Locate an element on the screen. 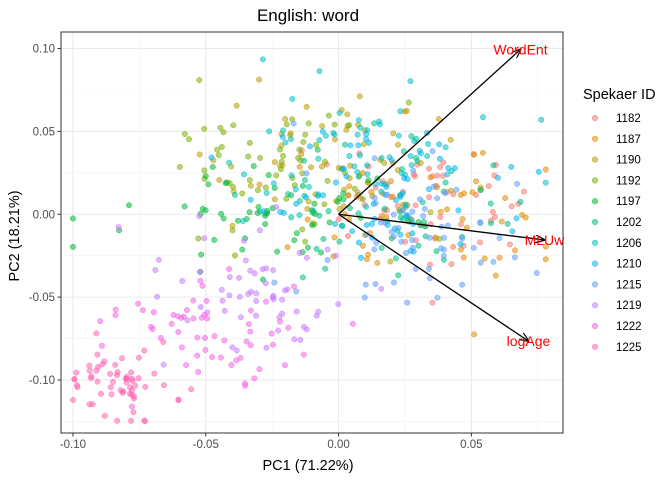  legend-label: 1182 is located at coordinates (628, 119).